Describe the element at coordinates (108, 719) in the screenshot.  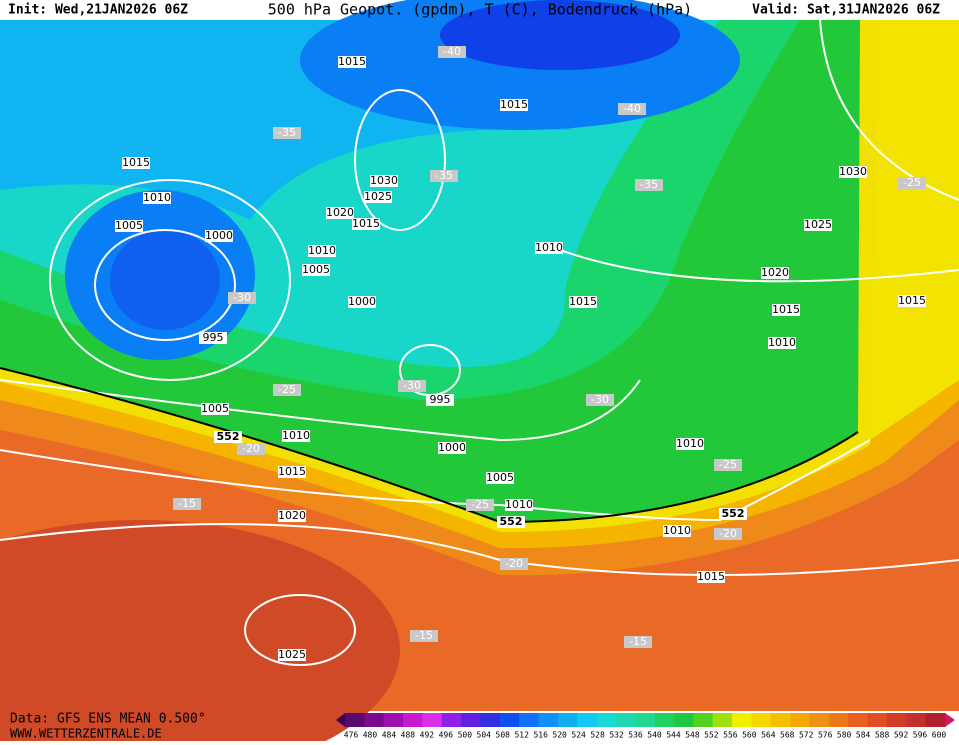
I see `data-source: Data: GFS ENS MEAN 0.500°` at that location.